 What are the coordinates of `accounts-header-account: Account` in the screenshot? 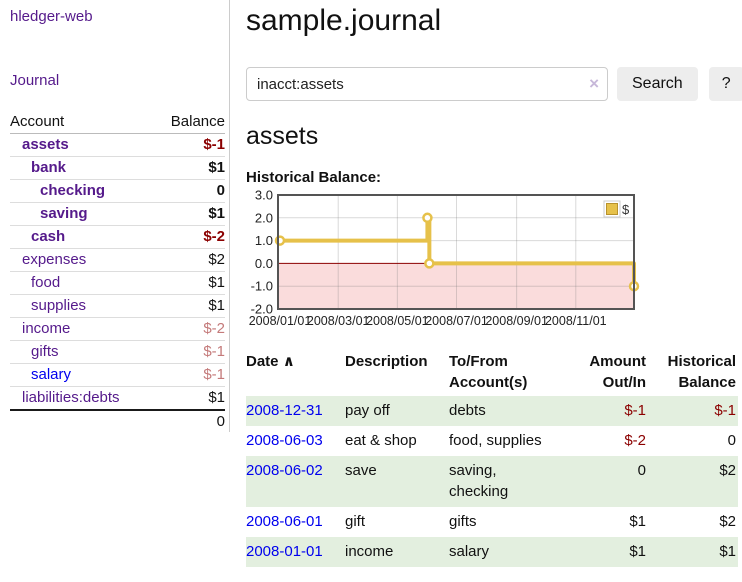 It's located at (37, 121).